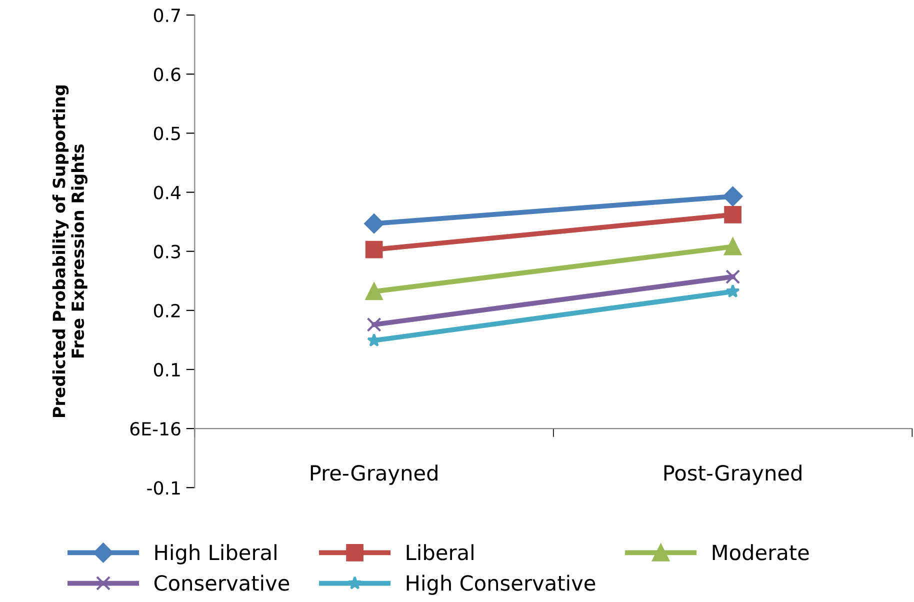  What do you see at coordinates (167, 369) in the screenshot?
I see `y-tick-label: 0.1` at bounding box center [167, 369].